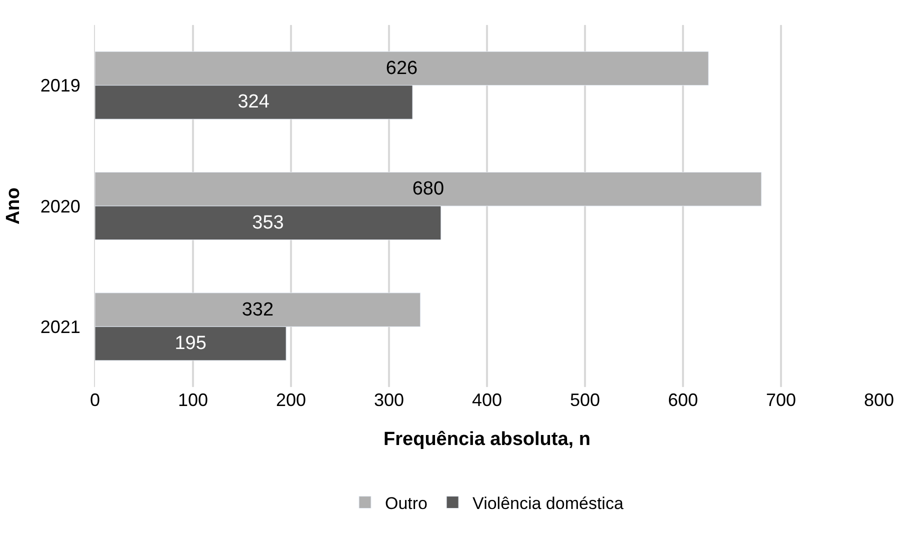 Image resolution: width=906 pixels, height=533 pixels. I want to click on y-tick-label: 2020, so click(60, 206).